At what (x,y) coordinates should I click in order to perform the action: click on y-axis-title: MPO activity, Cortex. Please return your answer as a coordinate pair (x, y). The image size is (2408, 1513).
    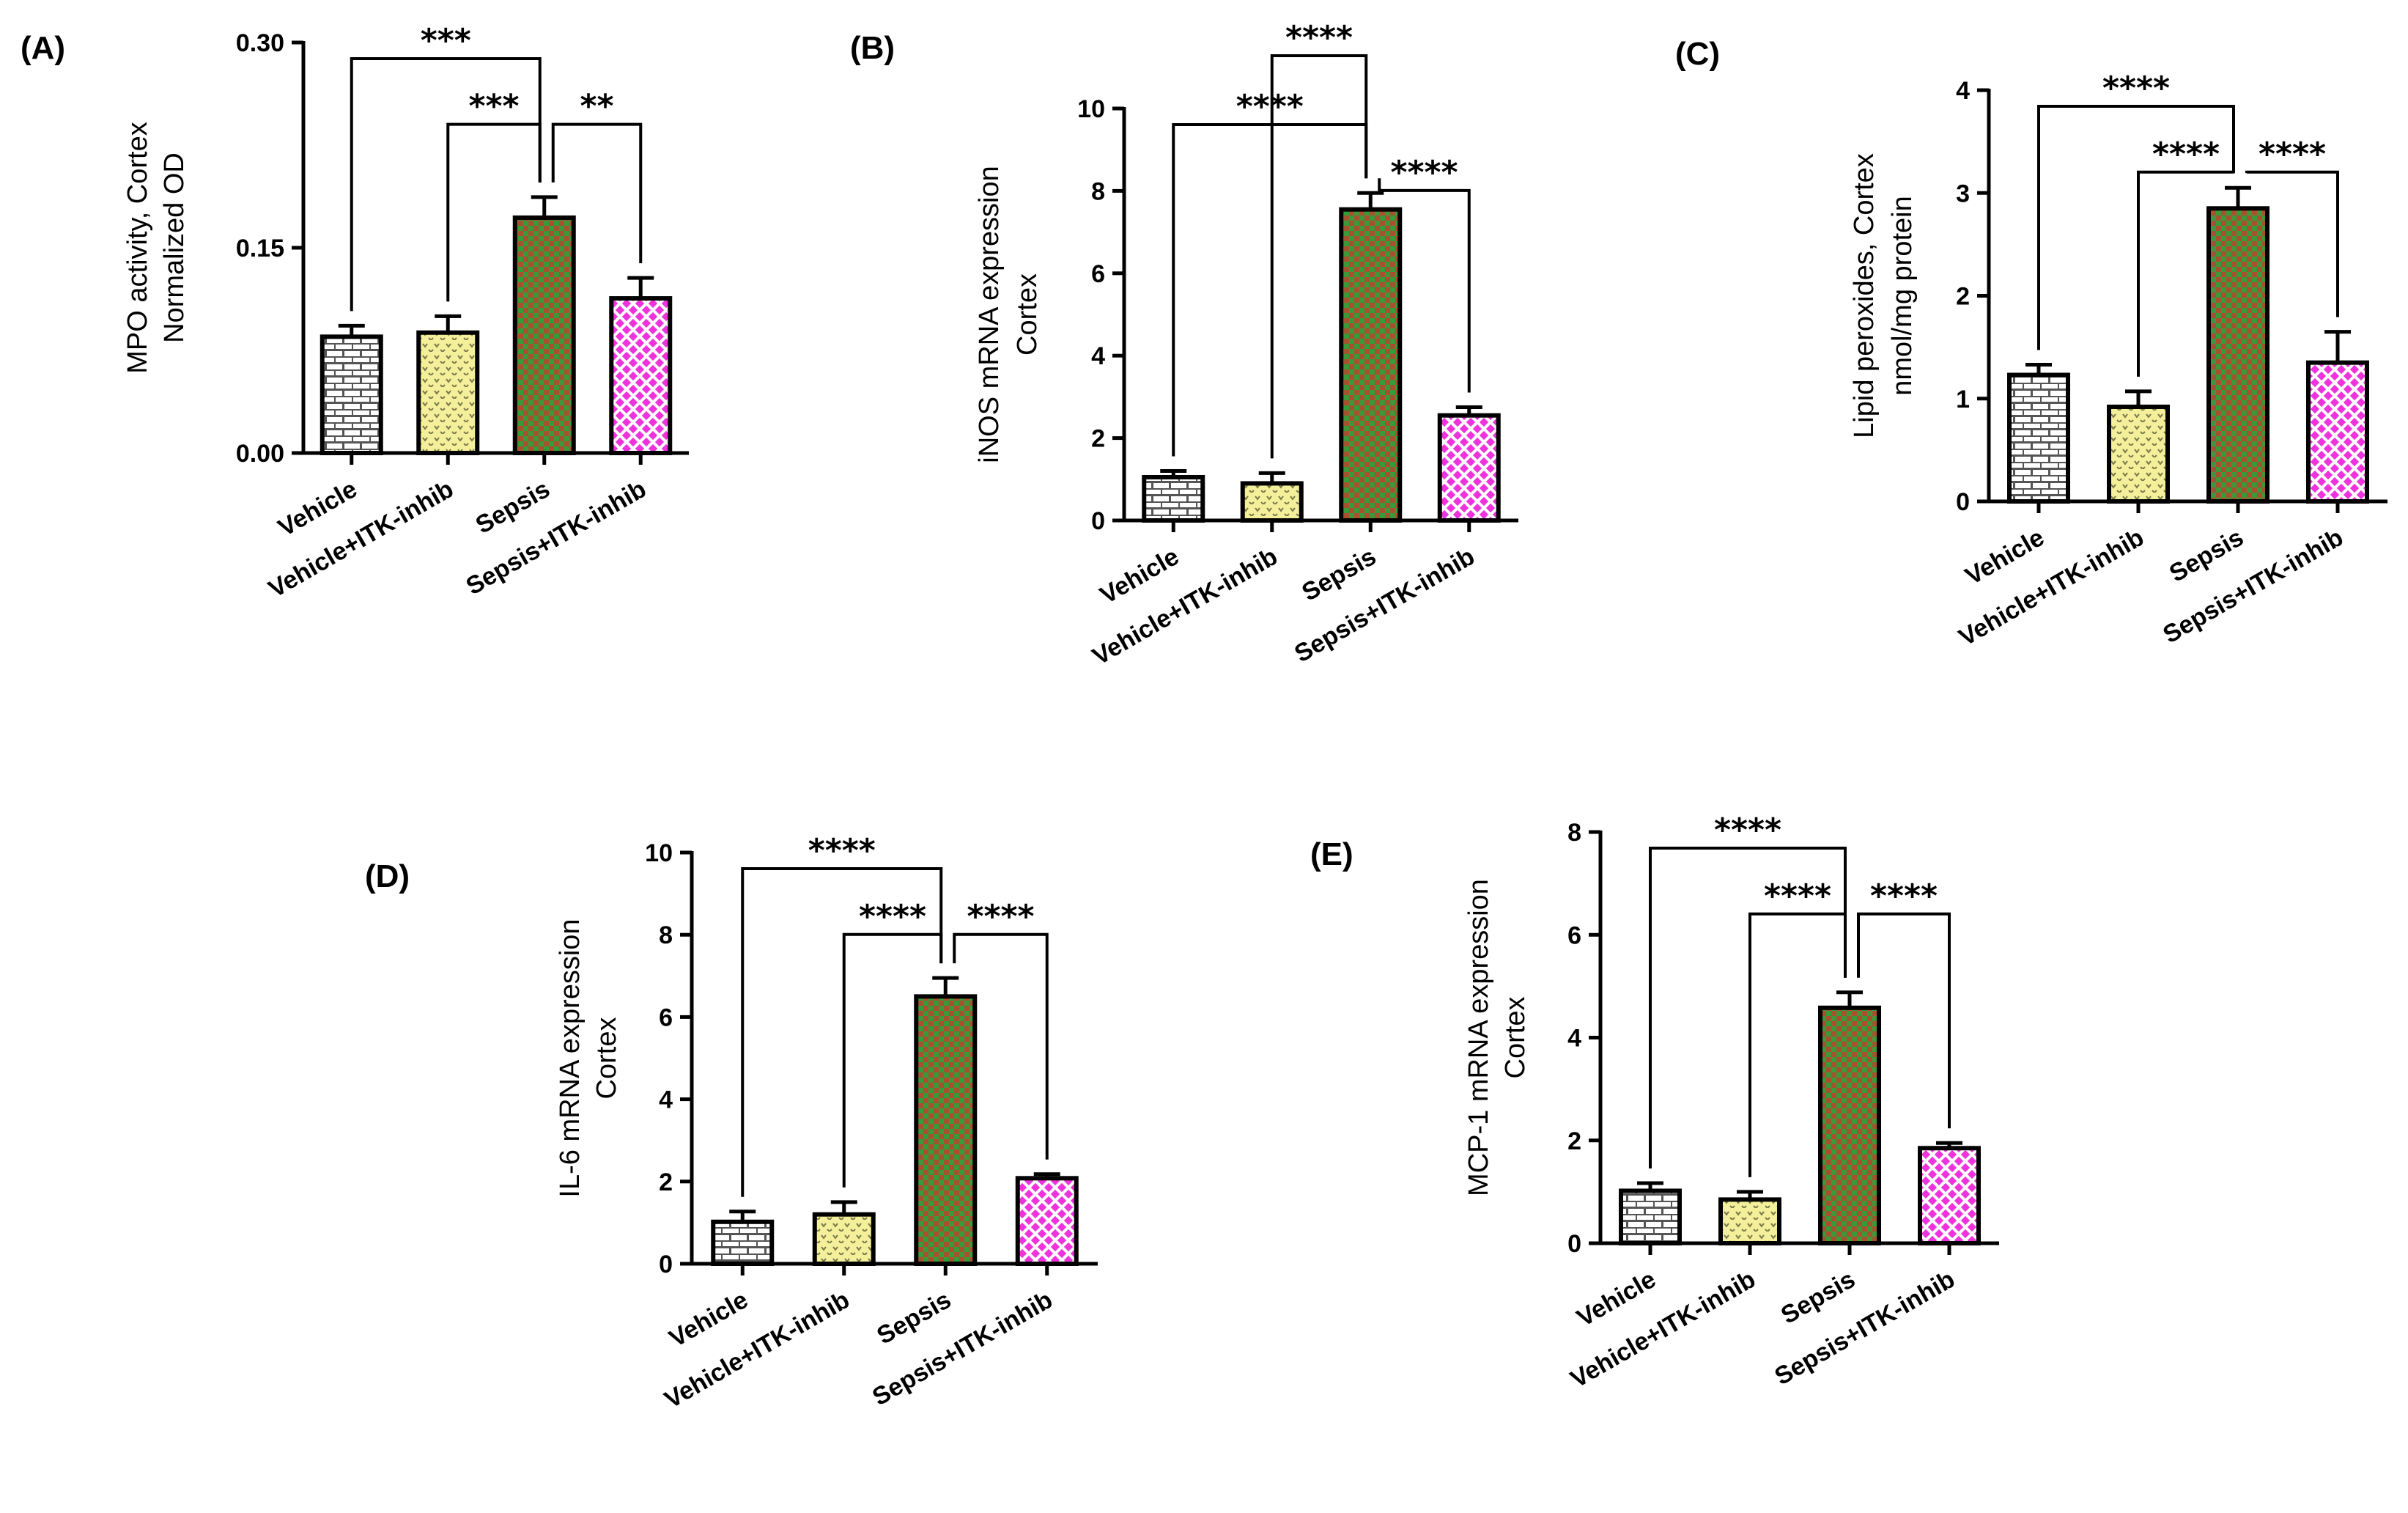
    Looking at the image, I should click on (137, 247).